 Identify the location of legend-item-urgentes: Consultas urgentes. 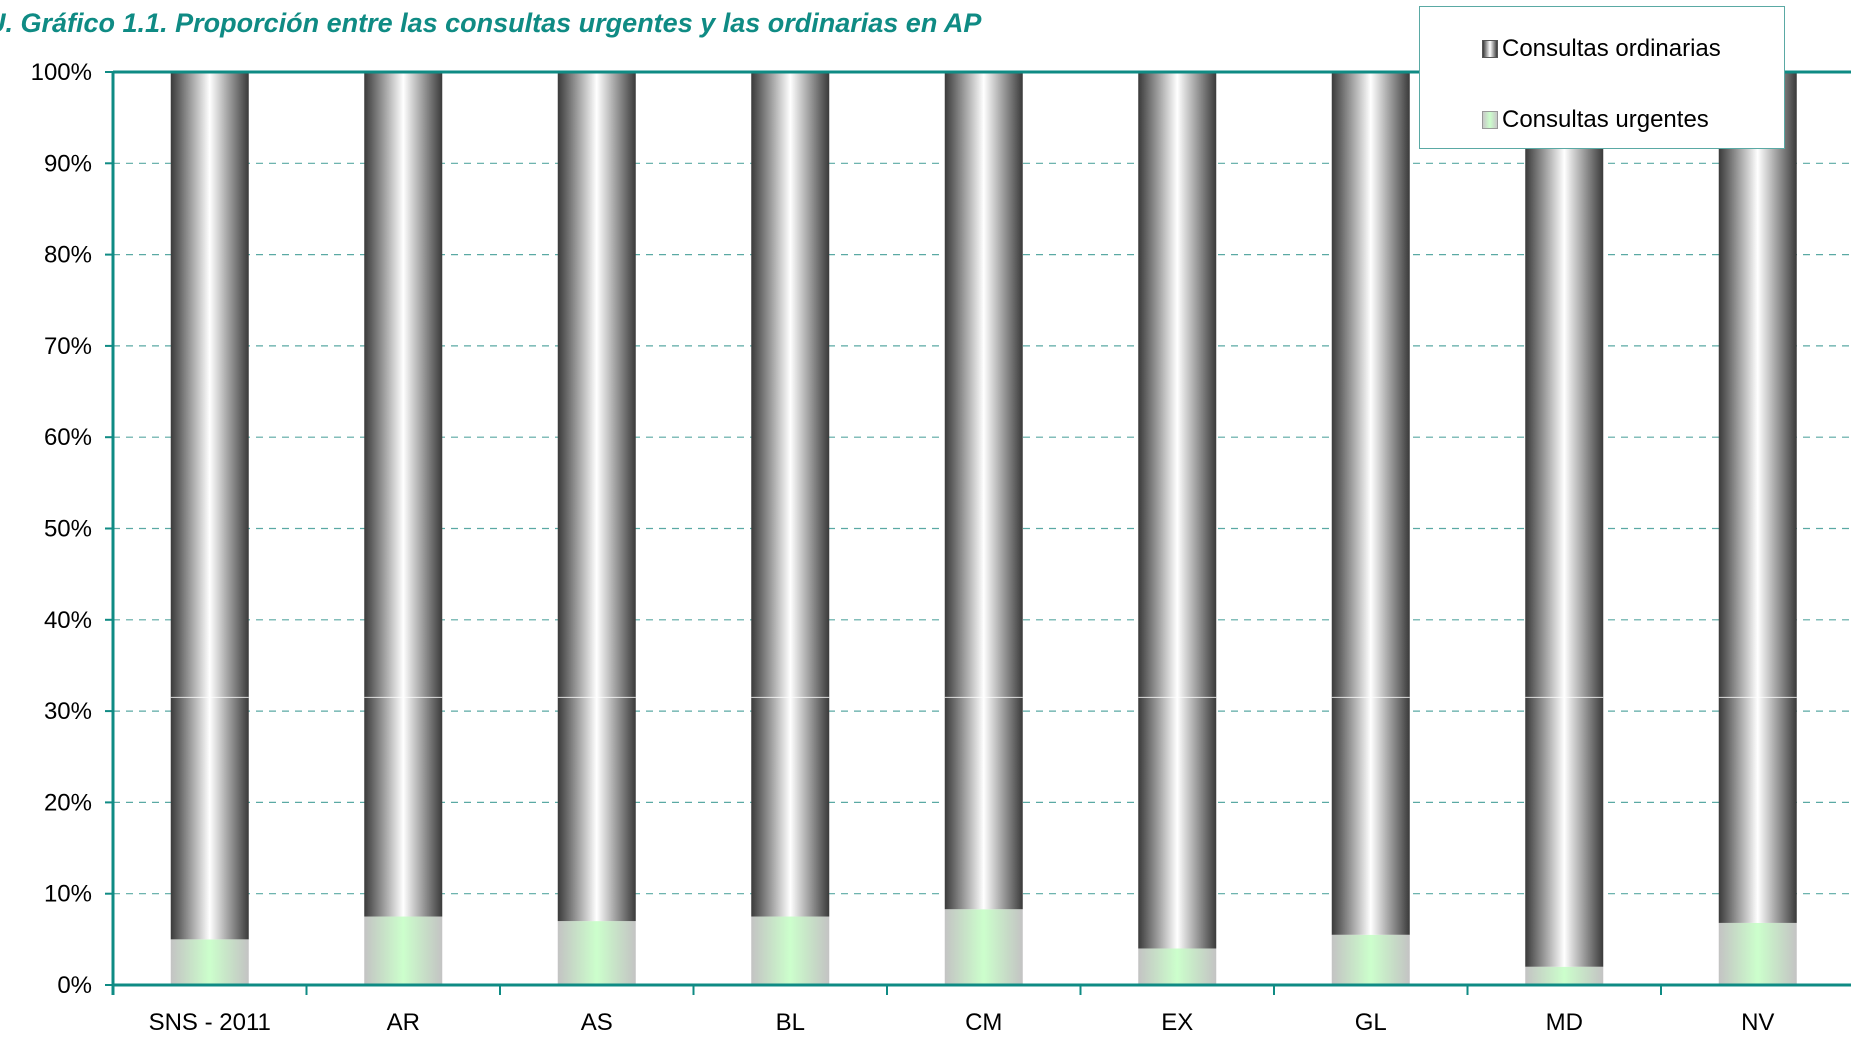
(1595, 120).